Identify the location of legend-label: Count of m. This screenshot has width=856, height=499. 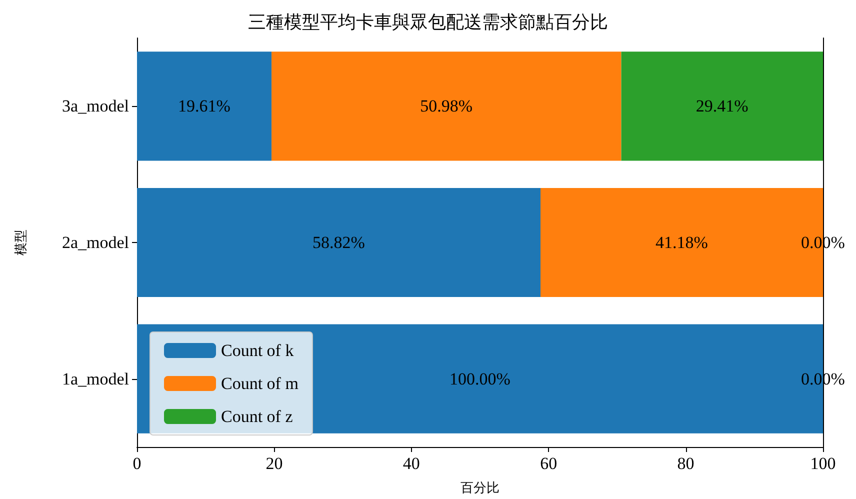
(259, 383).